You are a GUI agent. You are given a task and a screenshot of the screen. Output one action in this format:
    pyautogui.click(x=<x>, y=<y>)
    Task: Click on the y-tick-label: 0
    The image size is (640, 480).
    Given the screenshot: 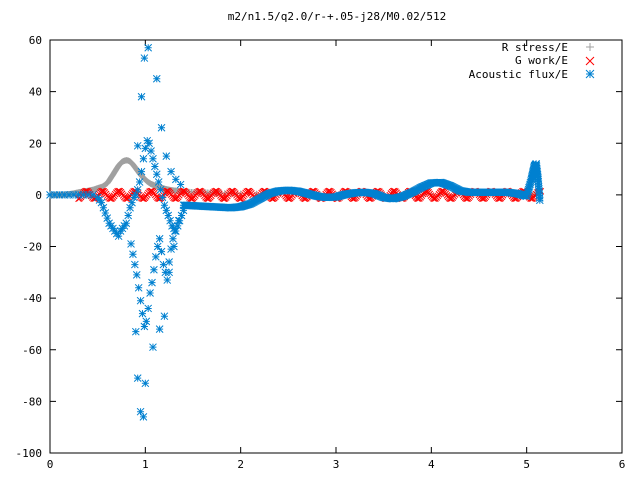 What is the action you would take?
    pyautogui.click(x=38, y=195)
    